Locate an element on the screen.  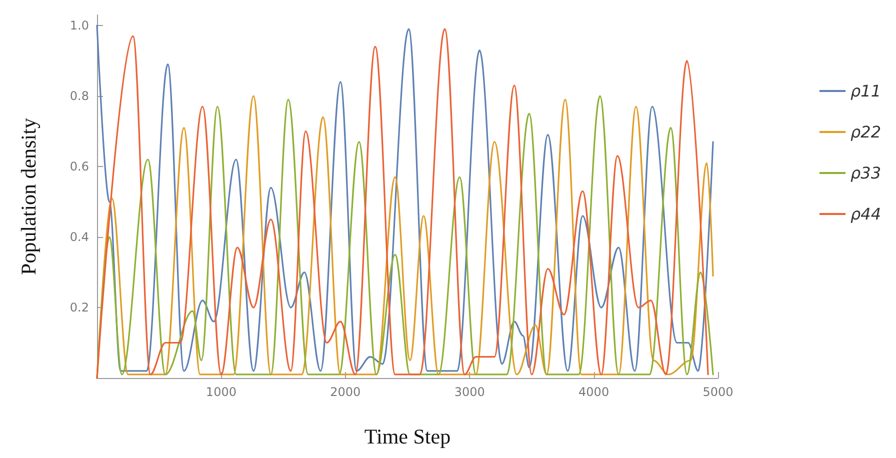
y-tick-label: 0.2 is located at coordinates (79, 307).